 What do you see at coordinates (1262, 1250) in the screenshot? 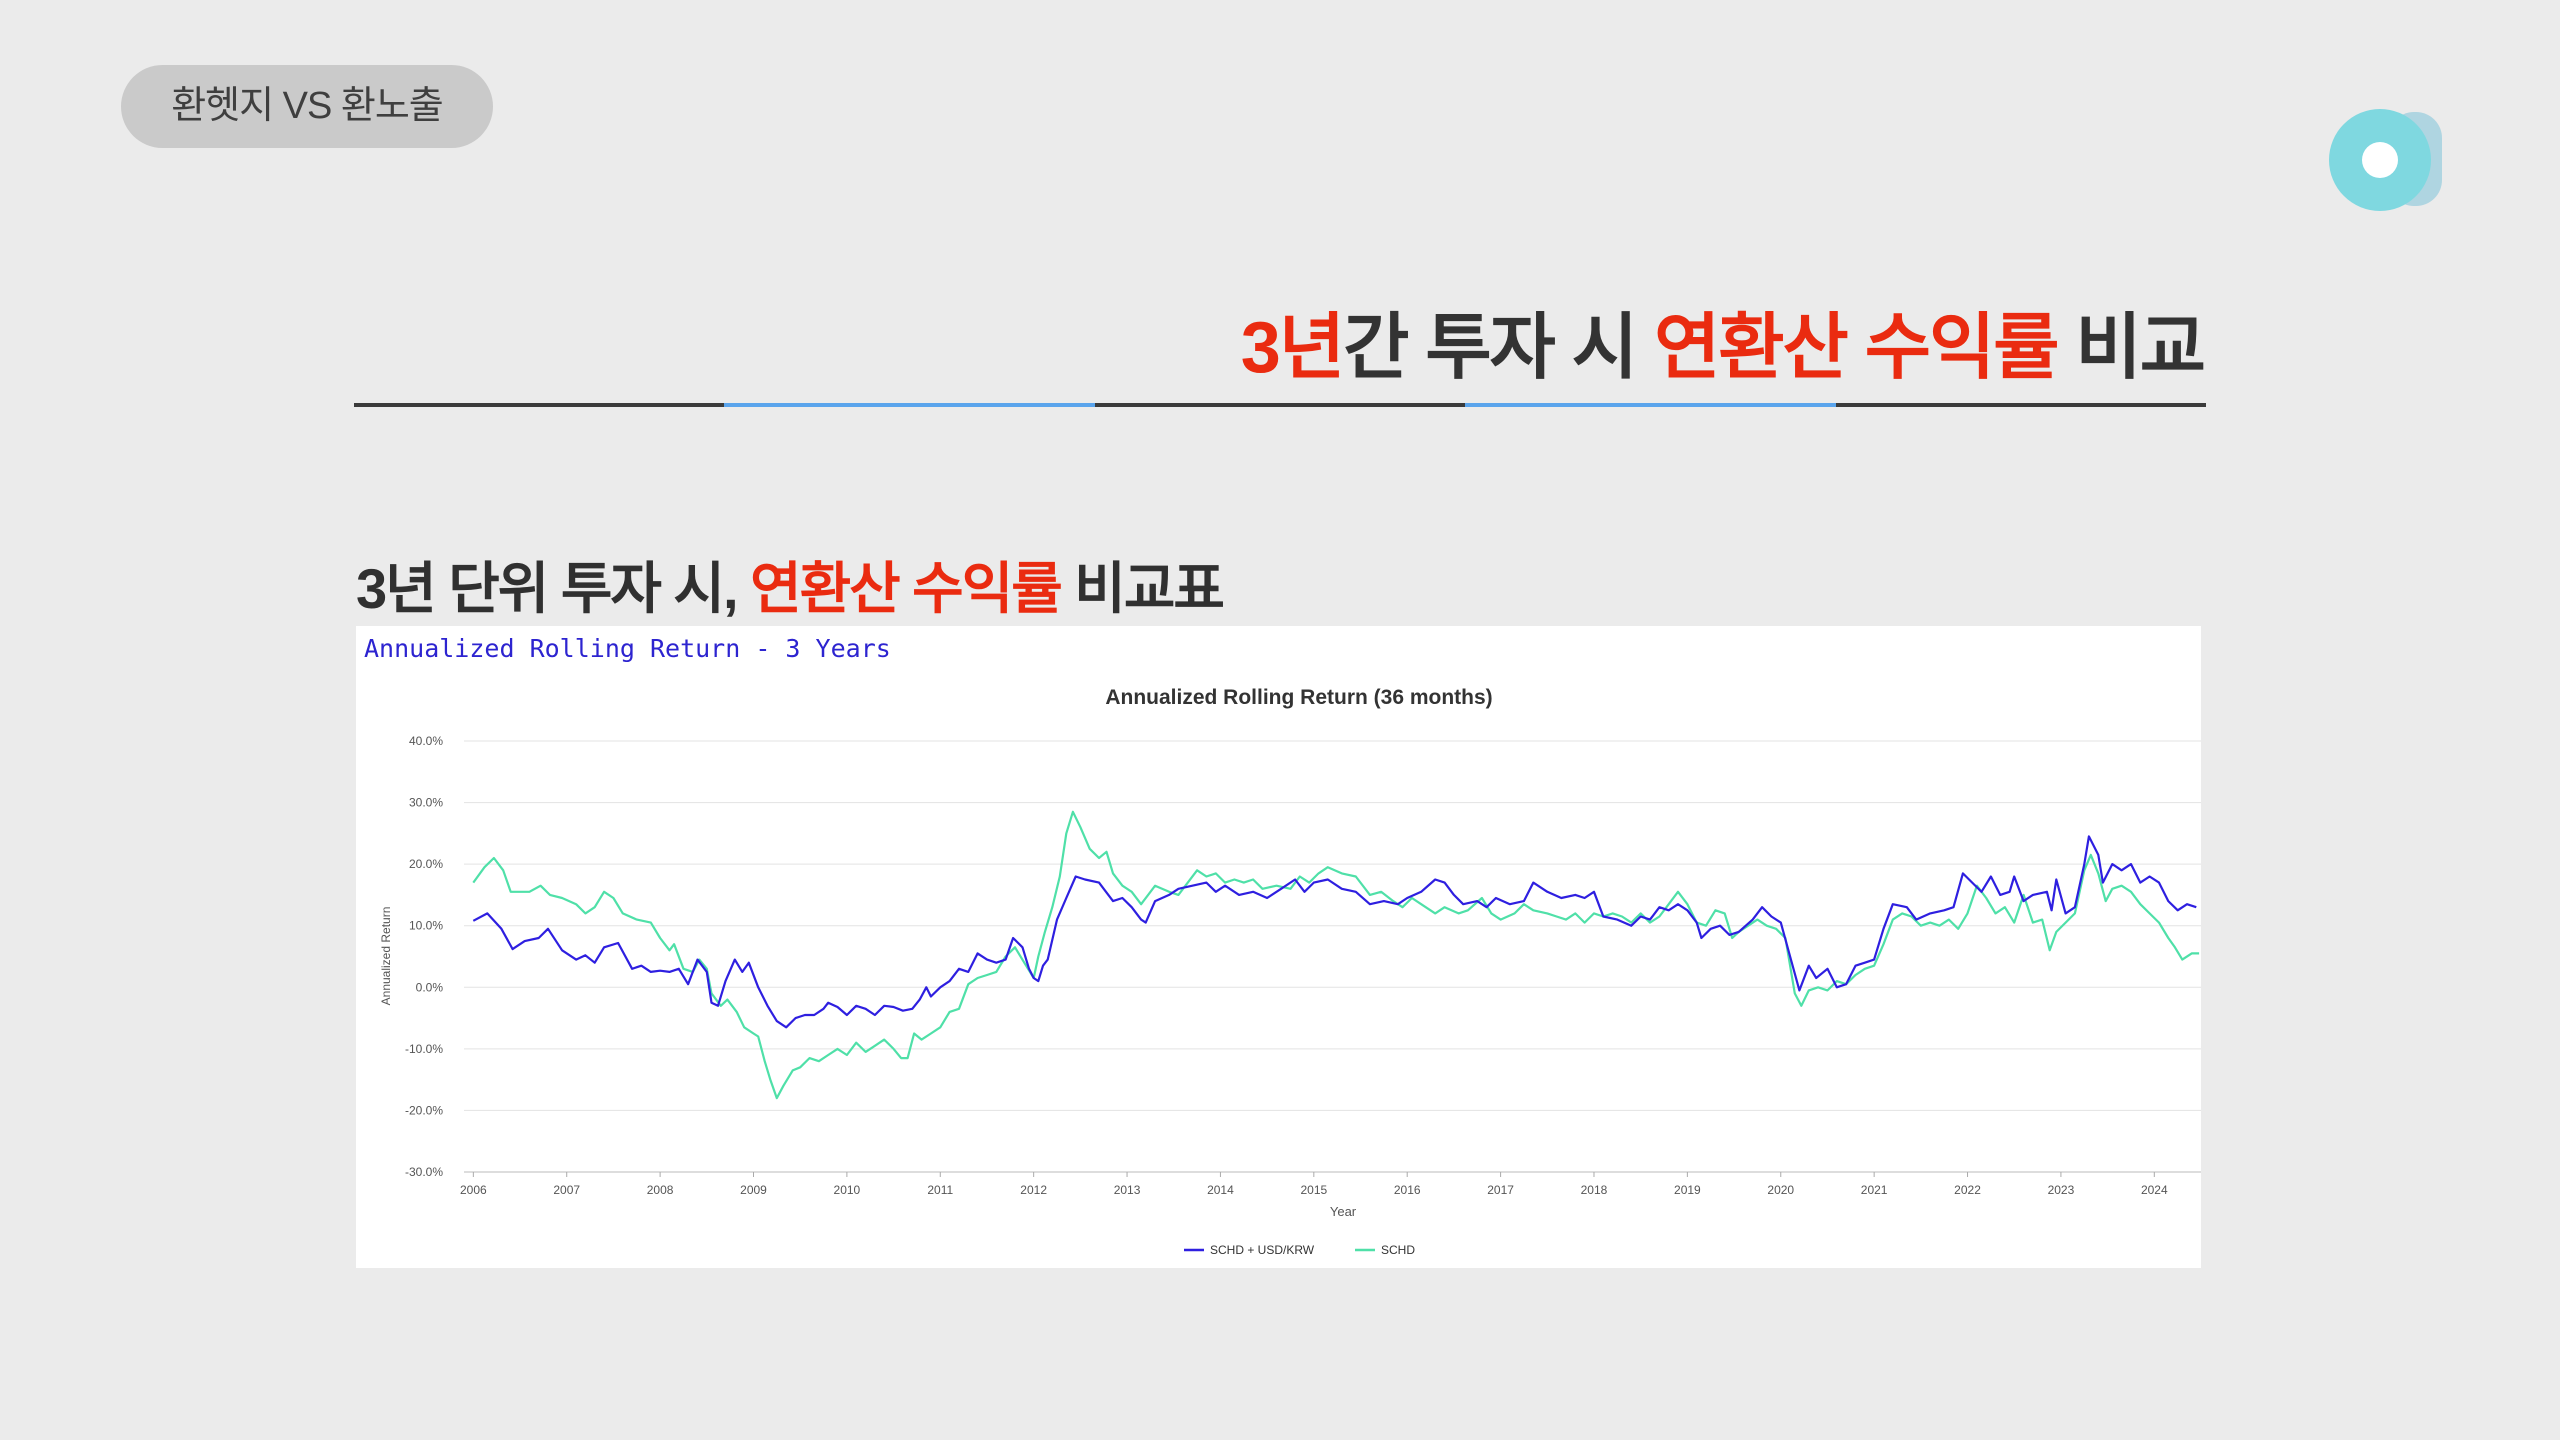
I see `legend-label: SCHD + USD/KRW` at bounding box center [1262, 1250].